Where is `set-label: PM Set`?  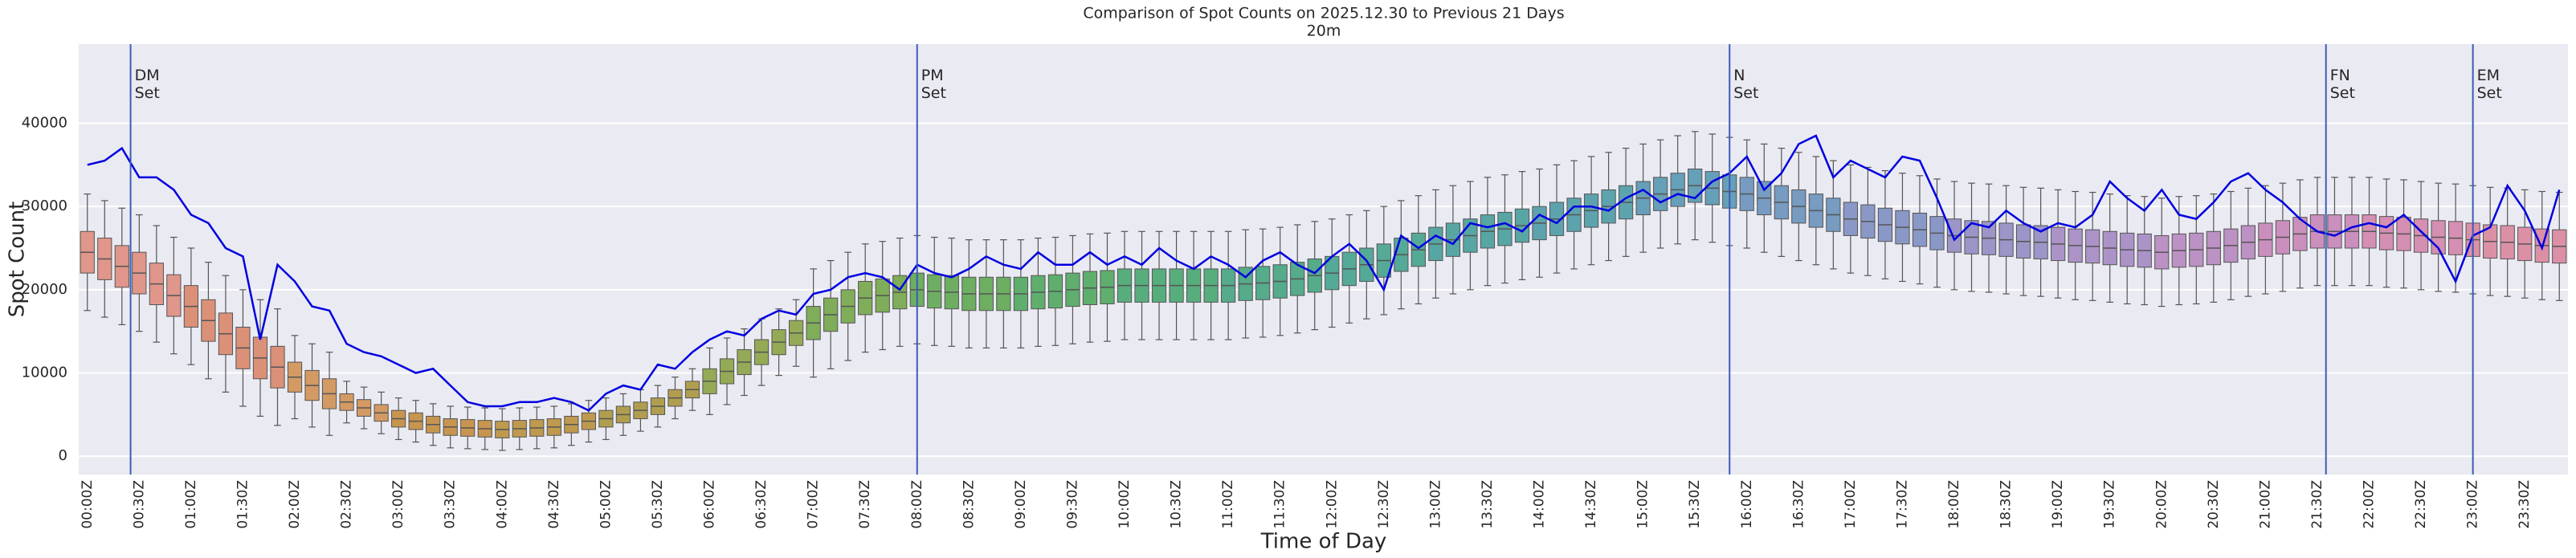 set-label: PM Set is located at coordinates (933, 84).